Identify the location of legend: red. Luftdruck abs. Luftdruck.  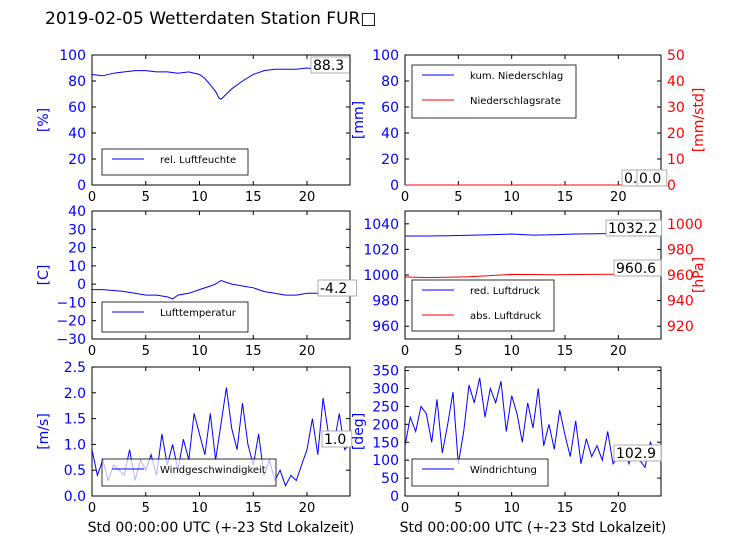
(483, 305).